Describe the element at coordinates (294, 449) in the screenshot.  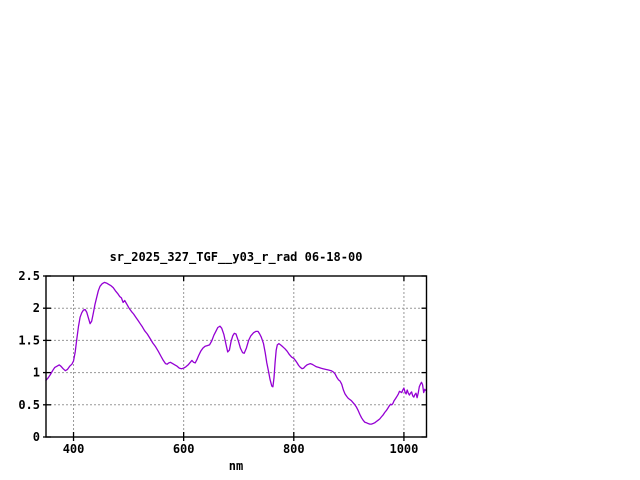
I see `x-tick-label: 800` at that location.